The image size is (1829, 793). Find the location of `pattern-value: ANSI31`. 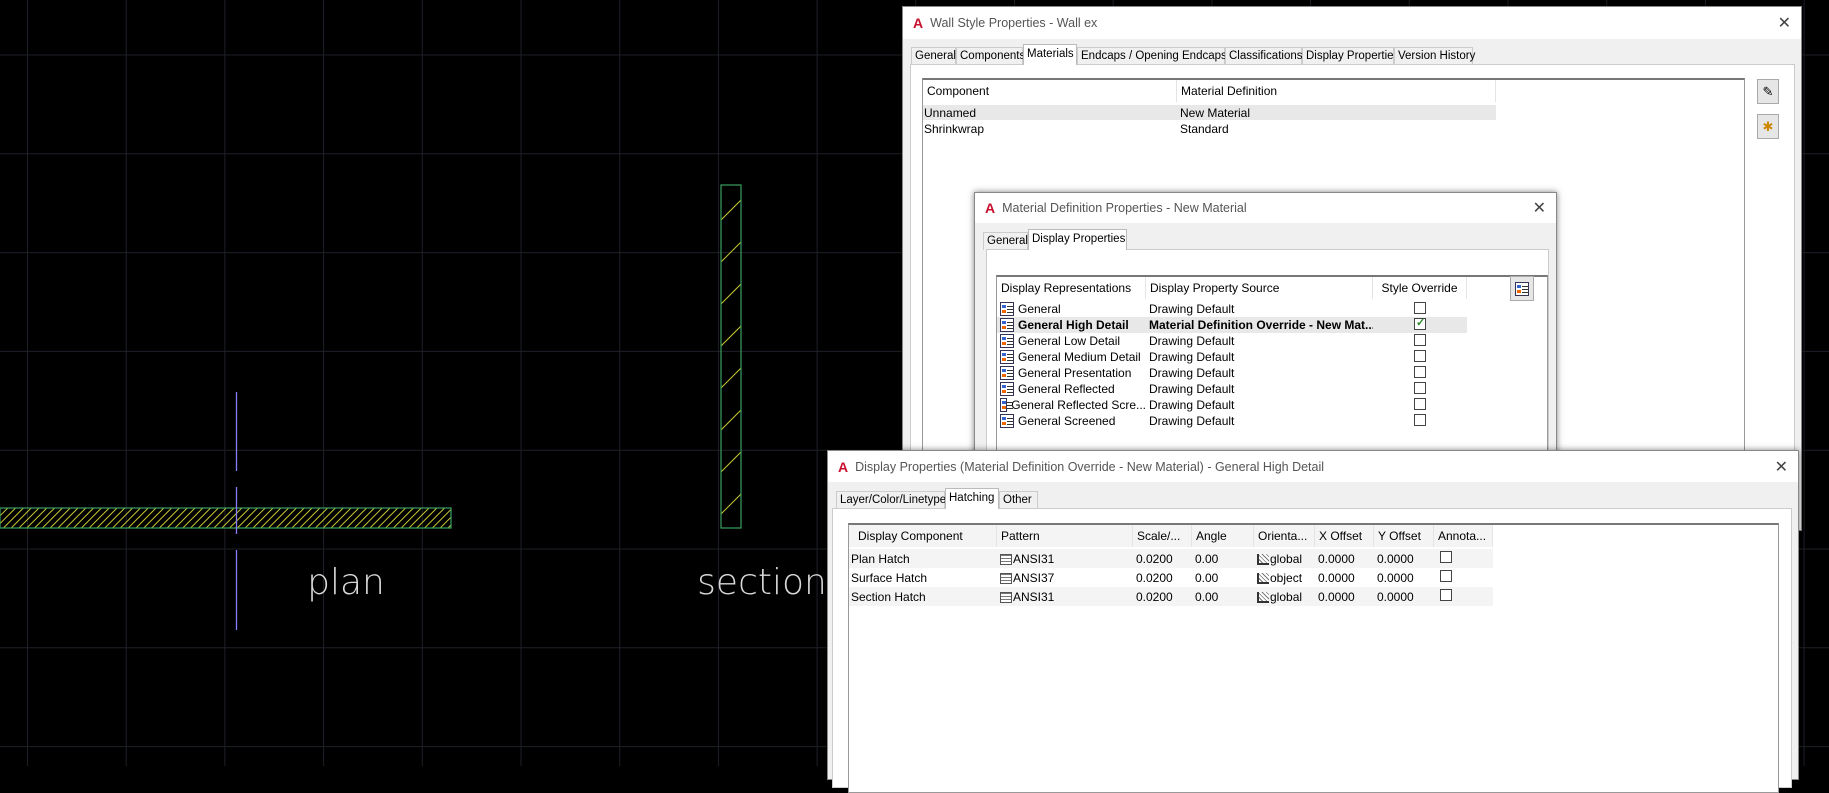

pattern-value: ANSI31 is located at coordinates (1034, 558).